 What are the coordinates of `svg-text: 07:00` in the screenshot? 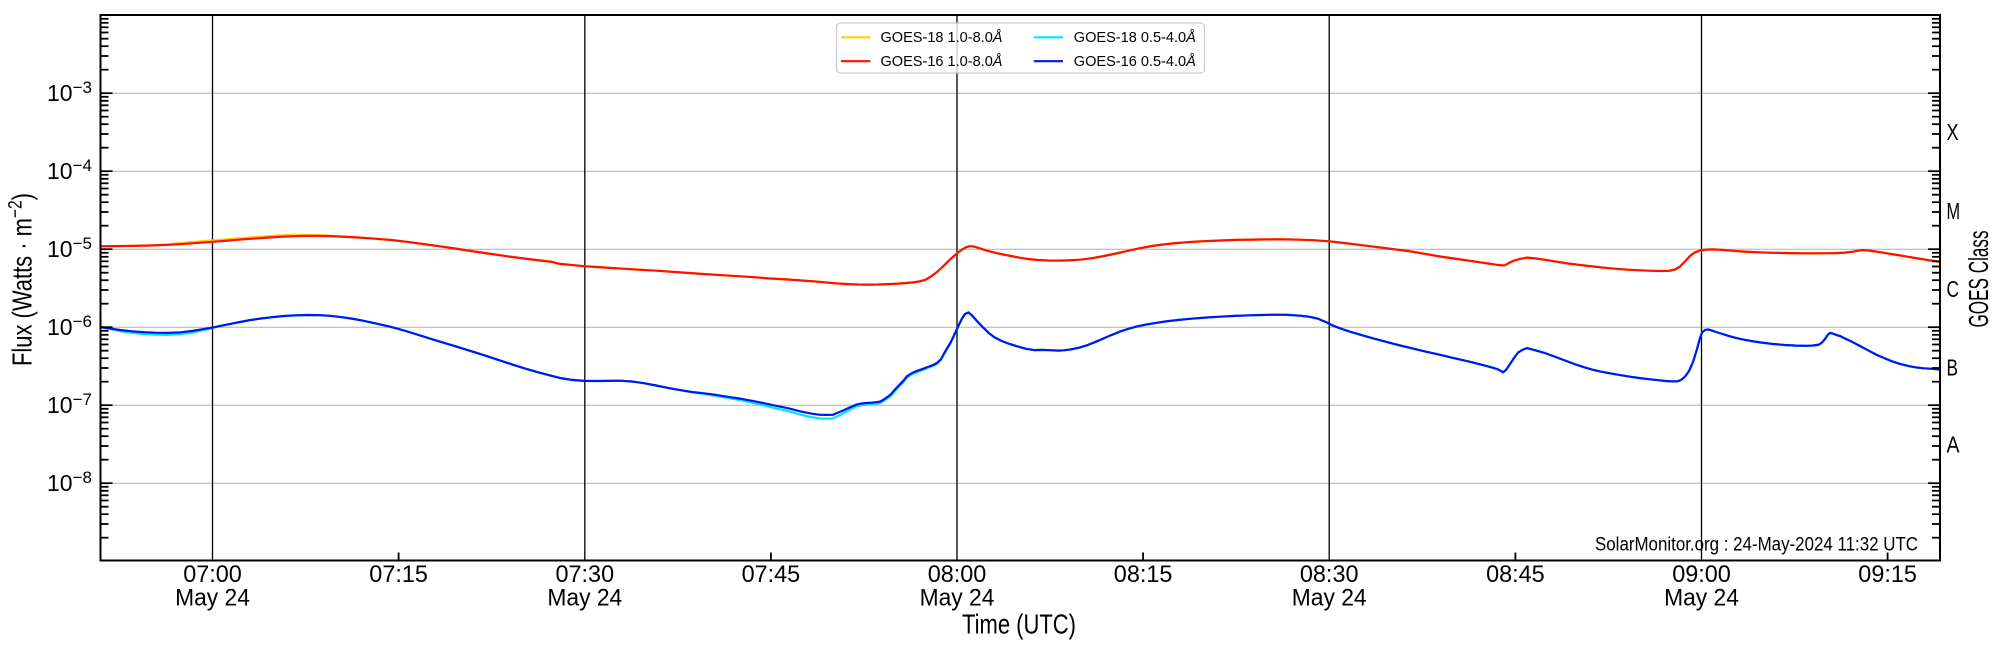 It's located at (212, 574).